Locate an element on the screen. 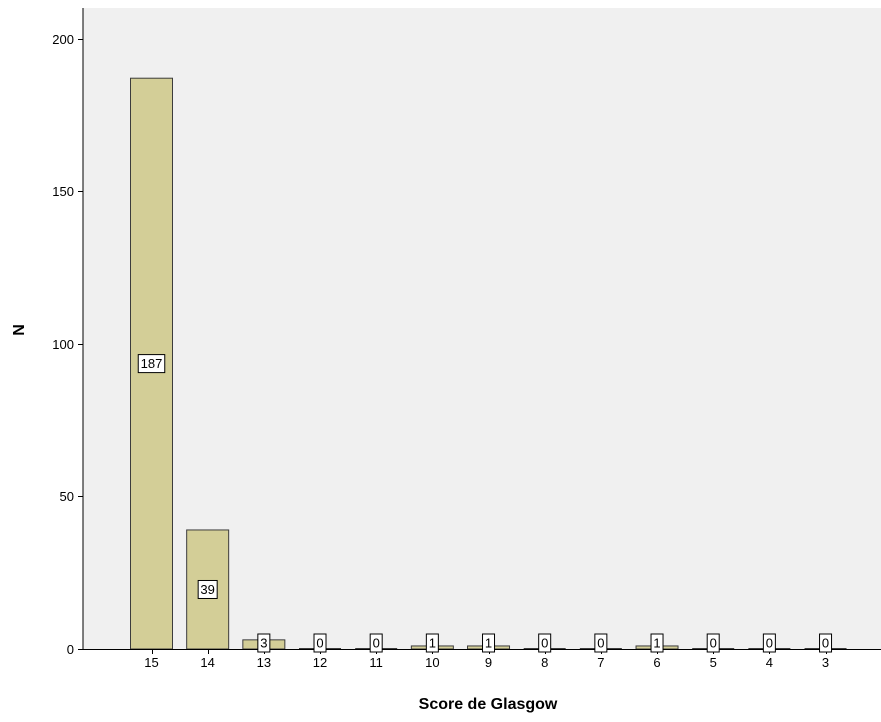 The height and width of the screenshot is (722, 881). y-tick-label: 100 is located at coordinates (63, 344).